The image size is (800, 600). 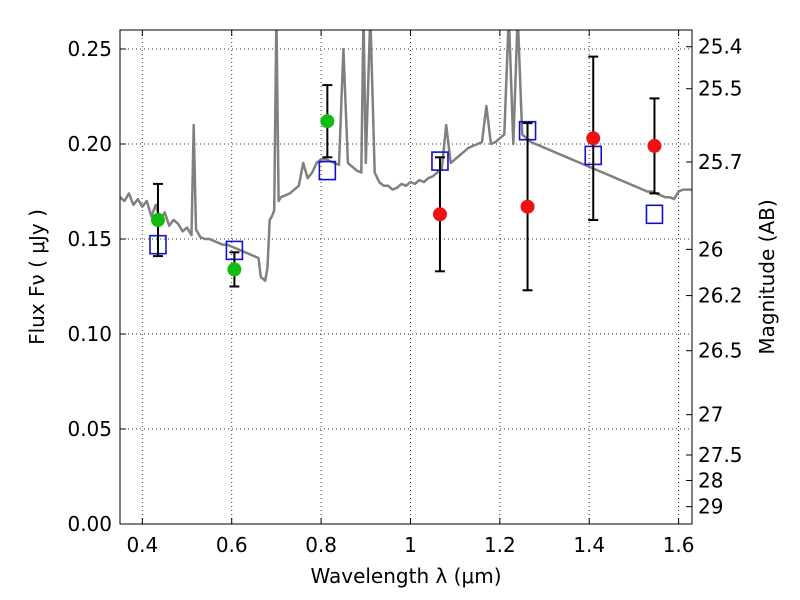 I want to click on y-tick-label: 0.15, so click(x=89, y=239).